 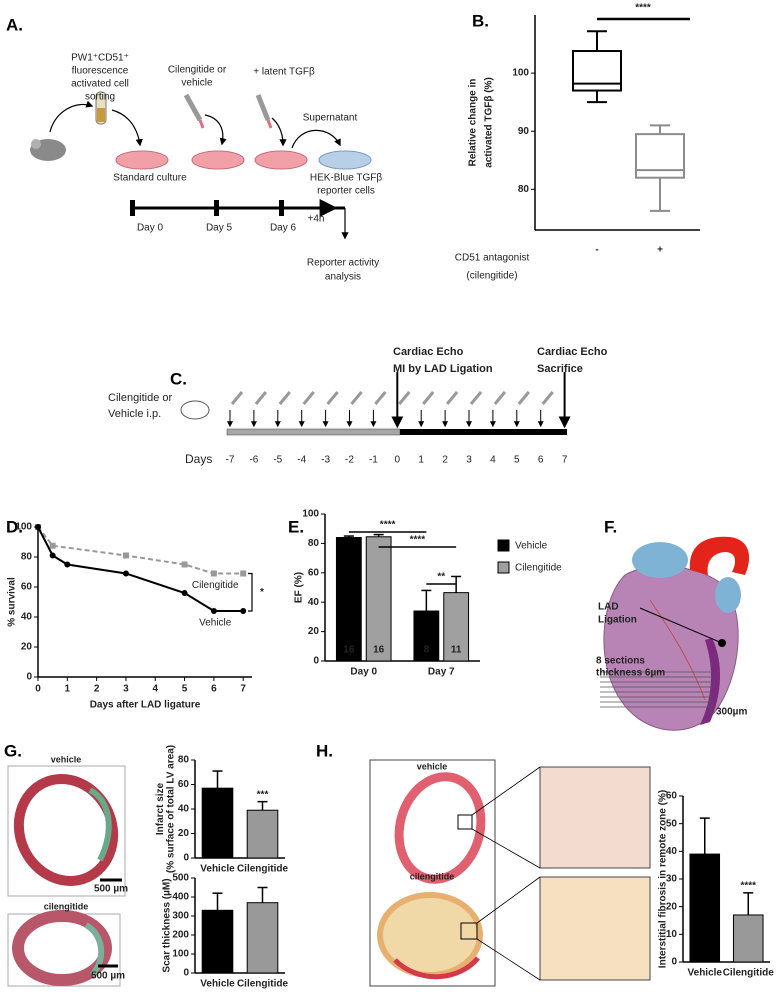 I want to click on legend-label: Cilengitide, so click(x=538, y=568).